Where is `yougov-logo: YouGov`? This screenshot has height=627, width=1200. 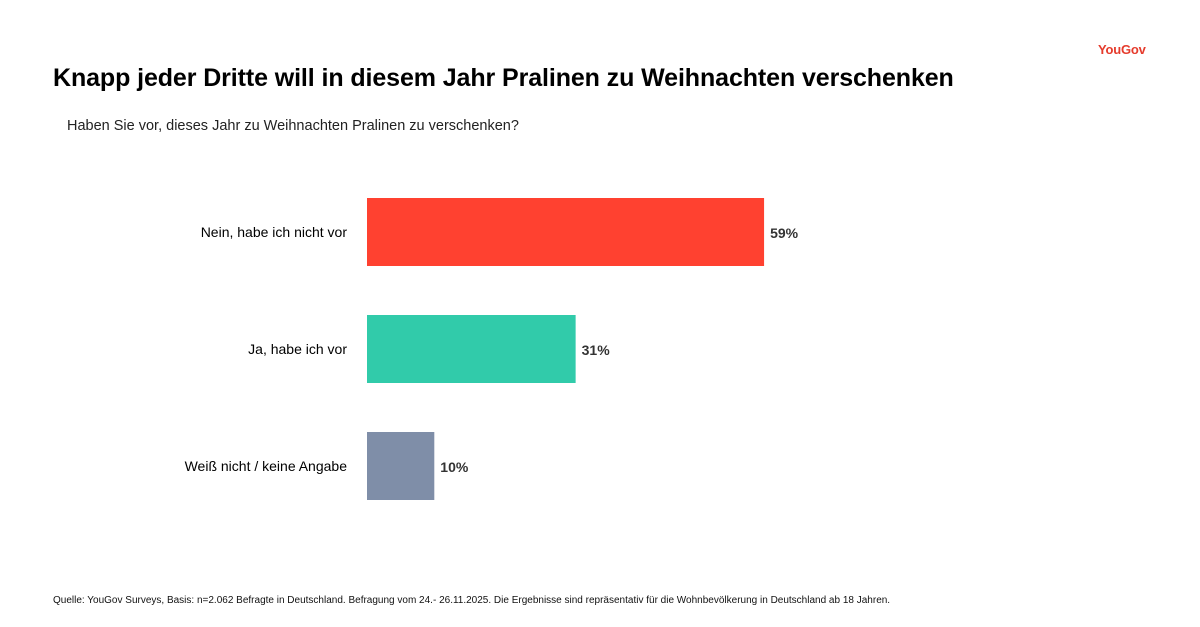 yougov-logo: YouGov is located at coordinates (1122, 49).